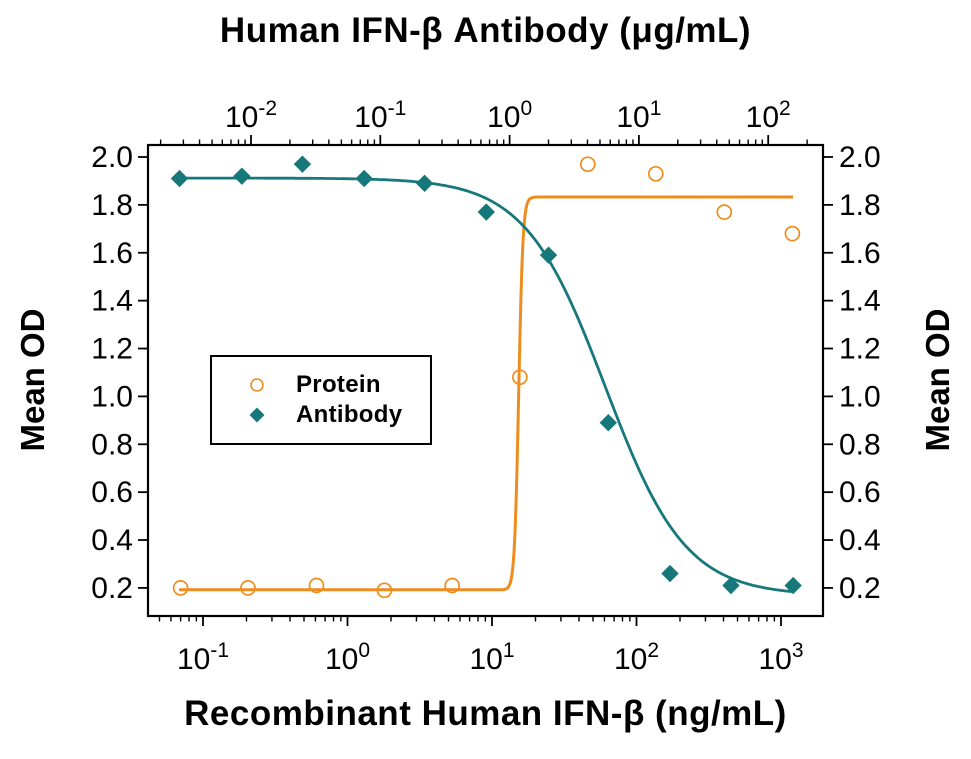 The height and width of the screenshot is (759, 971). What do you see at coordinates (251, 115) in the screenshot?
I see `top-tick-label: 10⁻²` at bounding box center [251, 115].